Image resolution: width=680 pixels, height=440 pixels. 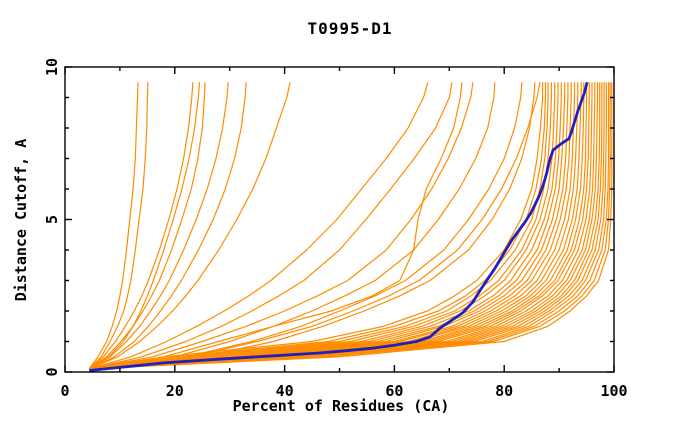 I want to click on x-tick-label: 20, so click(x=175, y=391).